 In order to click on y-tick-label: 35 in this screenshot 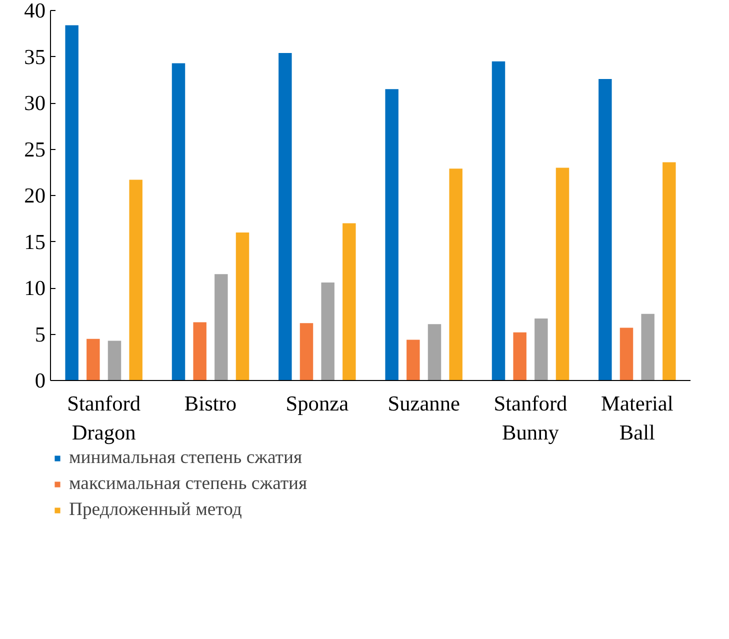, I will do `click(35, 56)`.